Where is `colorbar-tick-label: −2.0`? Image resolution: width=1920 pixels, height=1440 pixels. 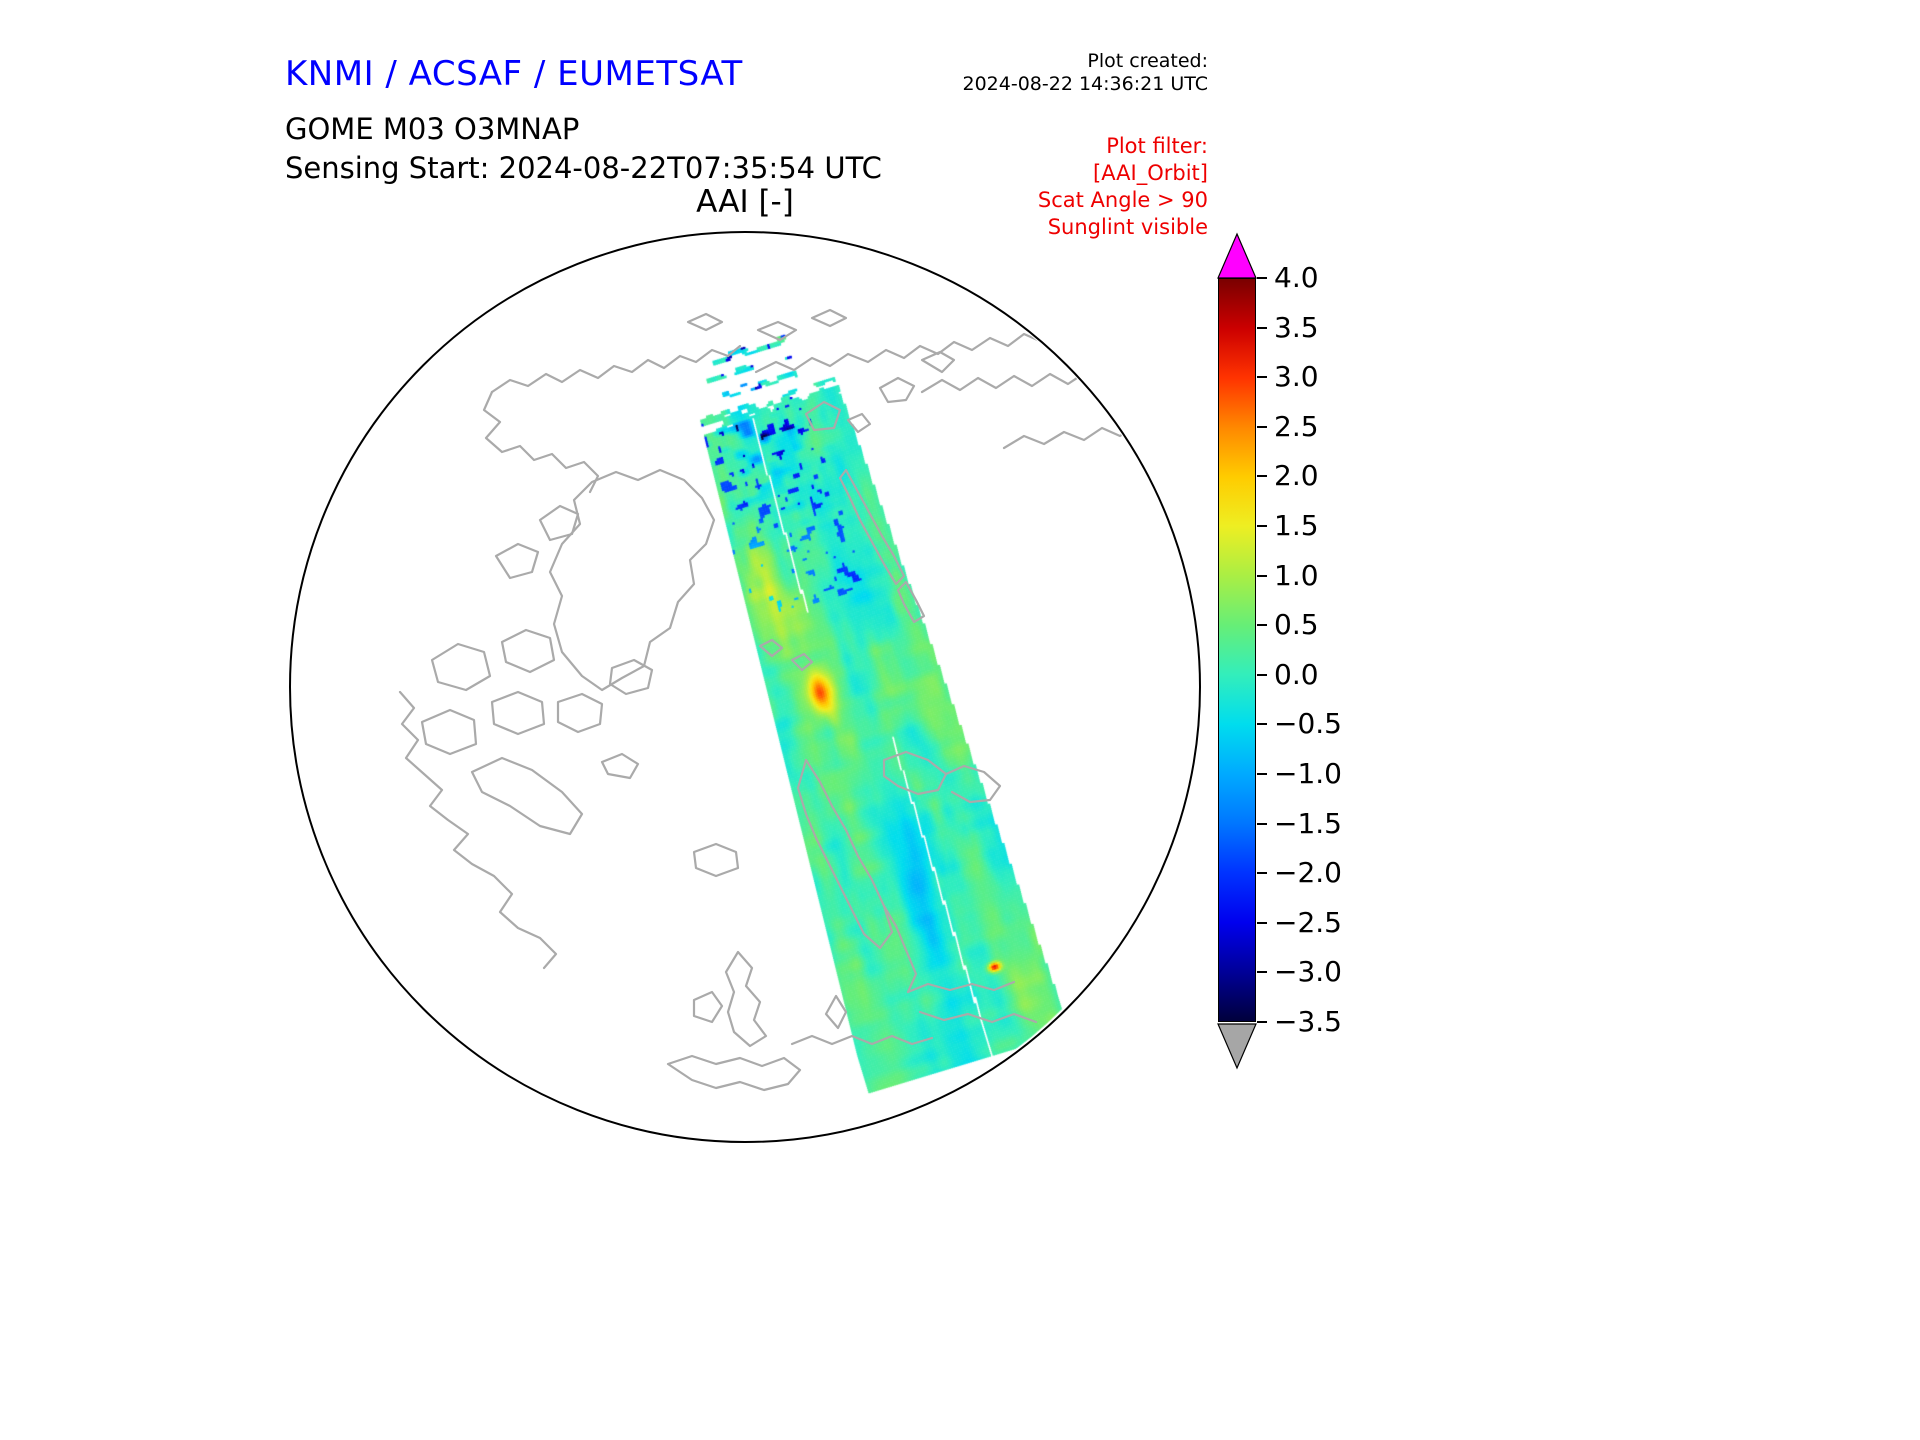
colorbar-tick-label: −2.0 is located at coordinates (1308, 873).